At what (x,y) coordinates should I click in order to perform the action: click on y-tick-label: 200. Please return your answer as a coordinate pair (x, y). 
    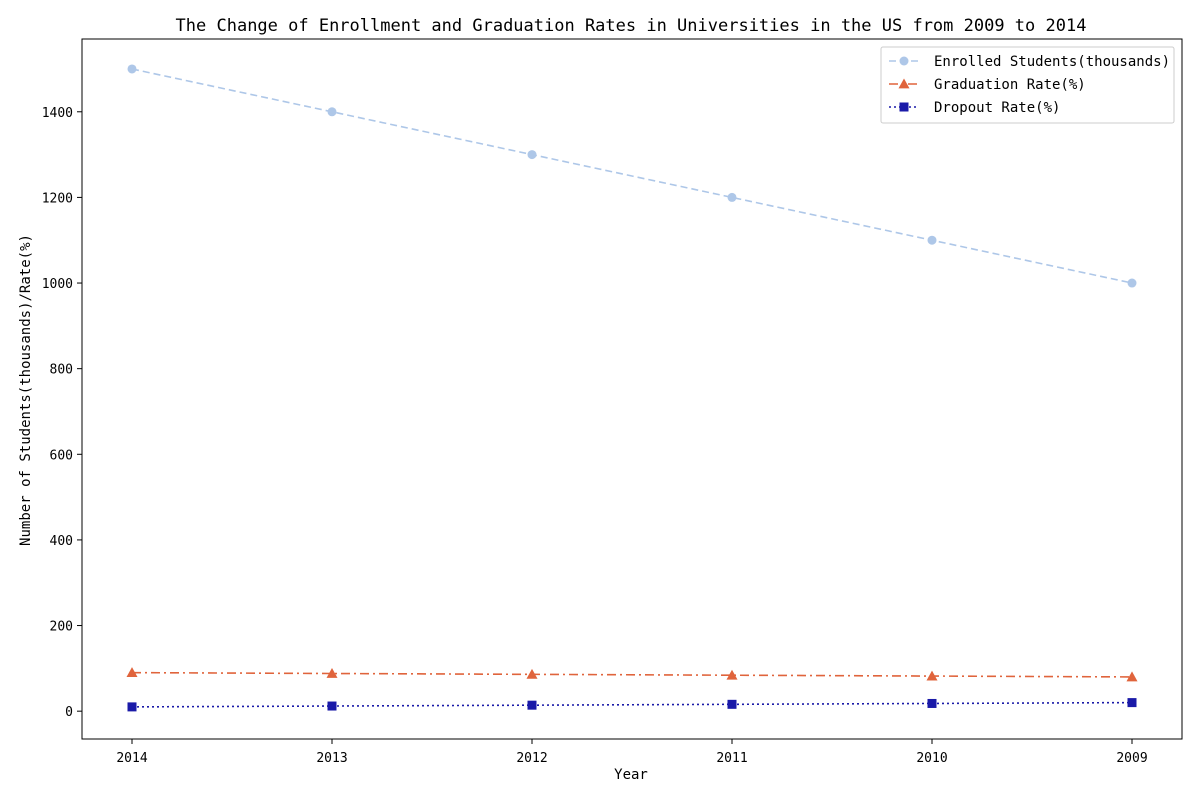
    Looking at the image, I should click on (61, 627).